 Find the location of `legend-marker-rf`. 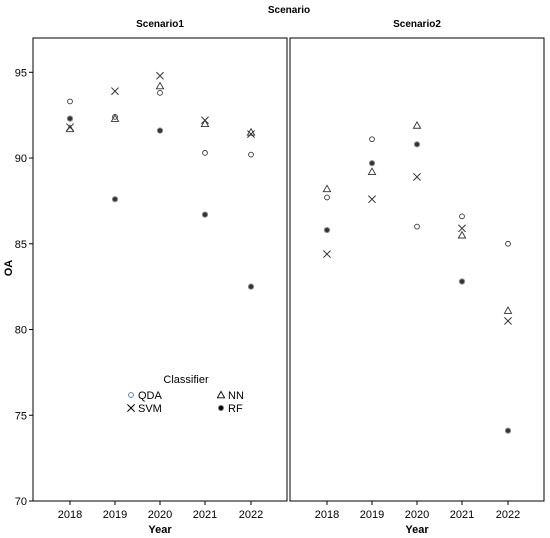

legend-marker-rf is located at coordinates (221, 408).